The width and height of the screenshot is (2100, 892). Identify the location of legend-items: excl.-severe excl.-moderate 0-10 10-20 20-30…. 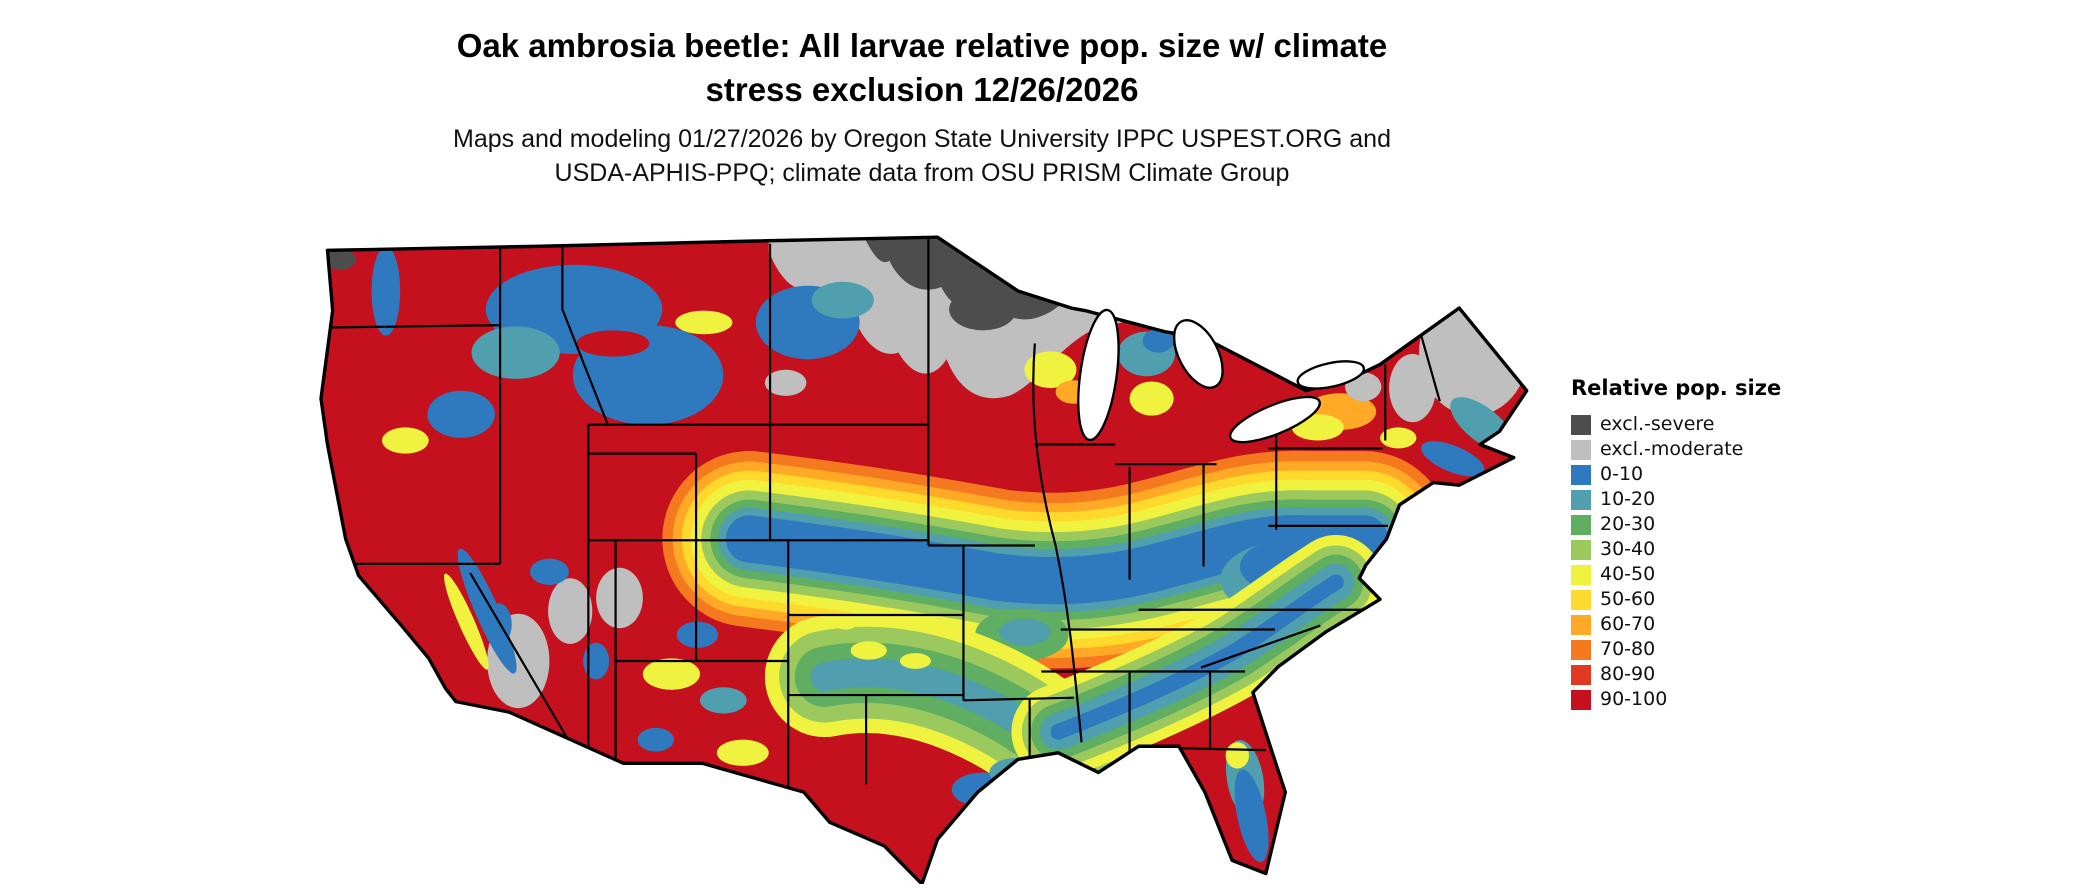
(1676, 562).